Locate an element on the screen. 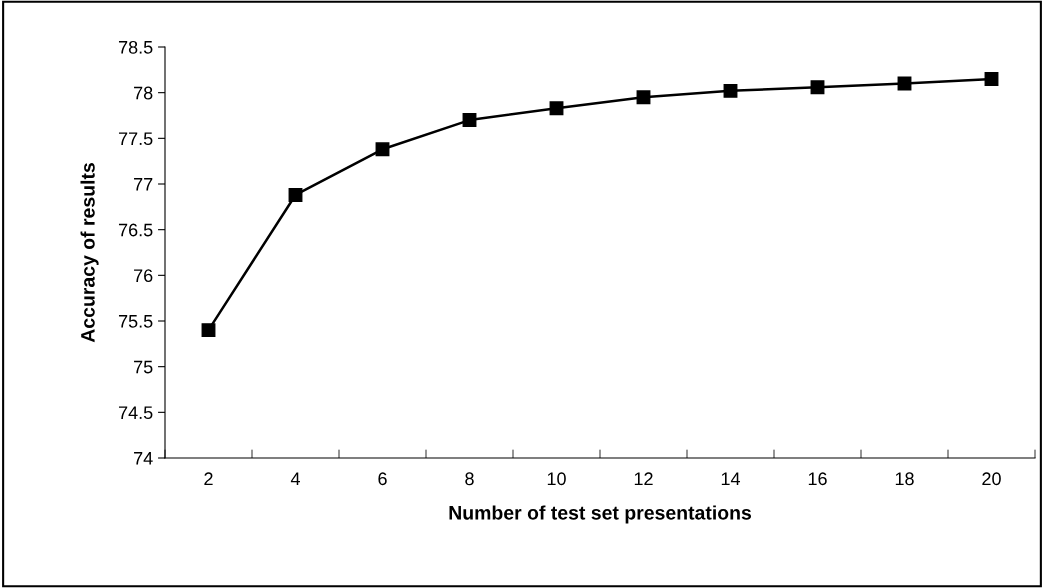  x-tick-label: 8 is located at coordinates (469, 479).